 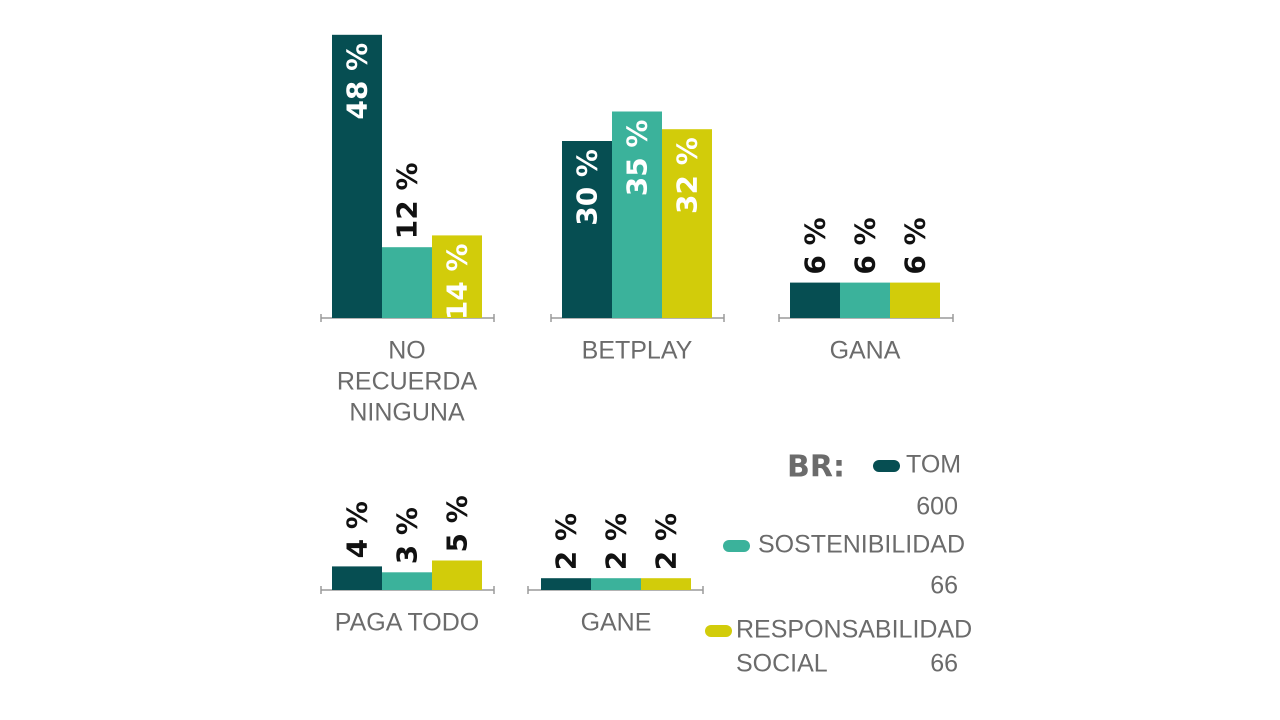 What do you see at coordinates (407, 351) in the screenshot?
I see `category-label: NO` at bounding box center [407, 351].